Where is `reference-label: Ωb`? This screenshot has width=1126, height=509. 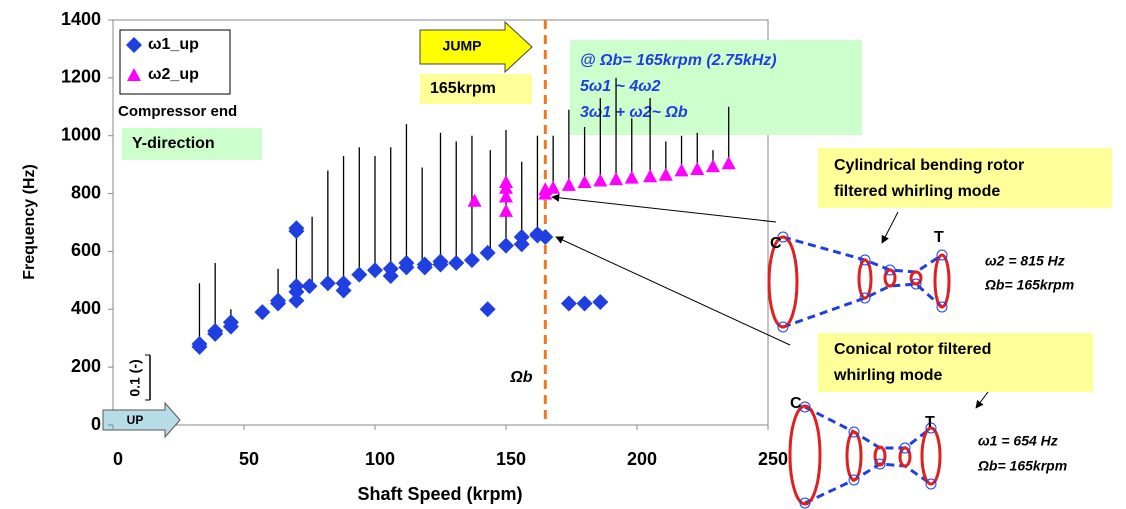
reference-label: Ωb is located at coordinates (520, 377).